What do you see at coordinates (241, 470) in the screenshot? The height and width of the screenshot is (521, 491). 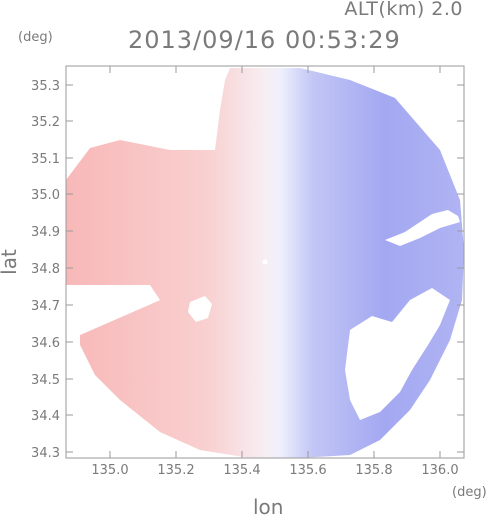 I see `x-tick-label: 135.4` at bounding box center [241, 470].